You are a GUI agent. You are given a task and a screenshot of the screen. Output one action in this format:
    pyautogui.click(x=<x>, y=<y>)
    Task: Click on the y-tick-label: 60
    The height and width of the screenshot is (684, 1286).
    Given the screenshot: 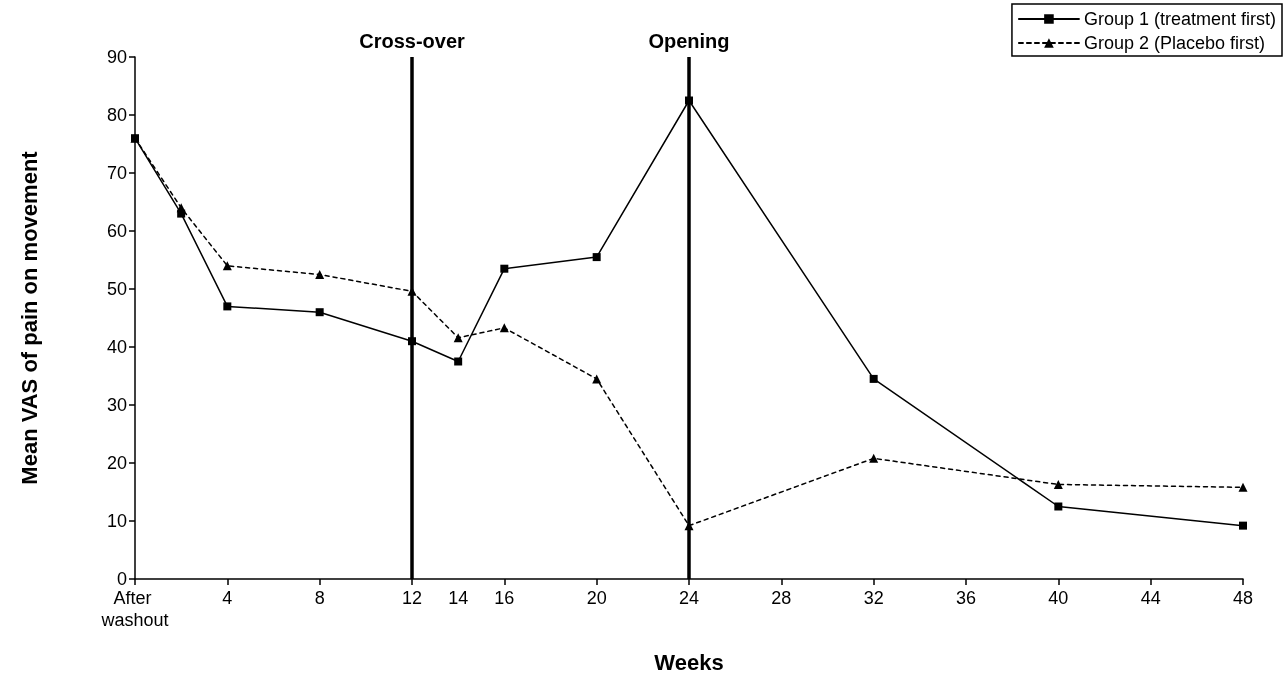 What is the action you would take?
    pyautogui.click(x=116, y=231)
    